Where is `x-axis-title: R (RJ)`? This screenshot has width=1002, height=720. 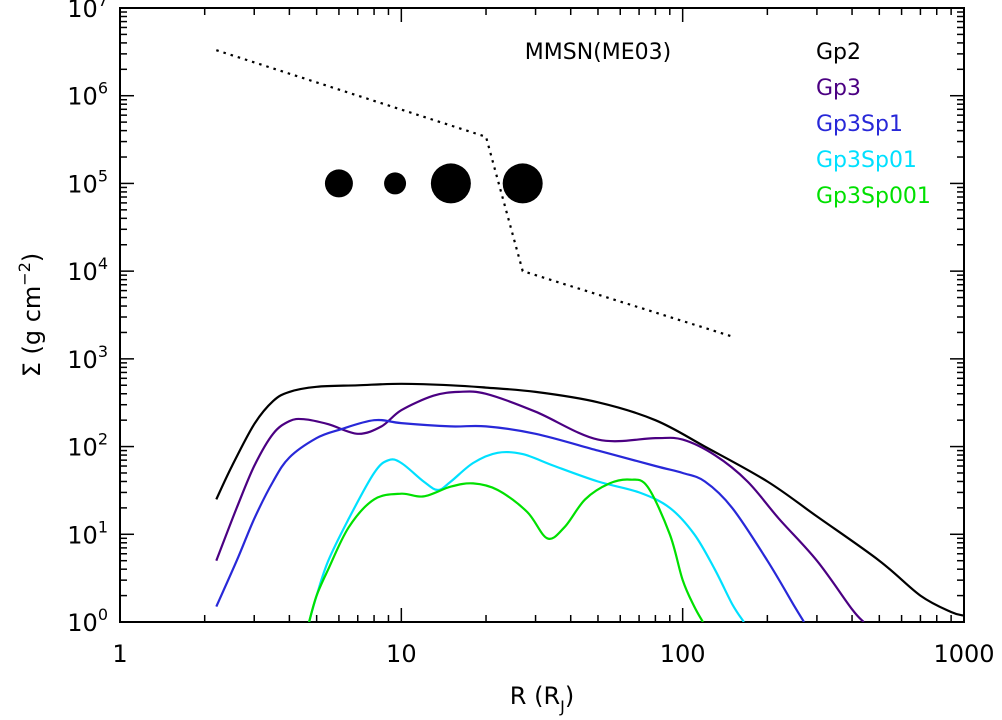 x-axis-title: R (RJ) is located at coordinates (542, 699).